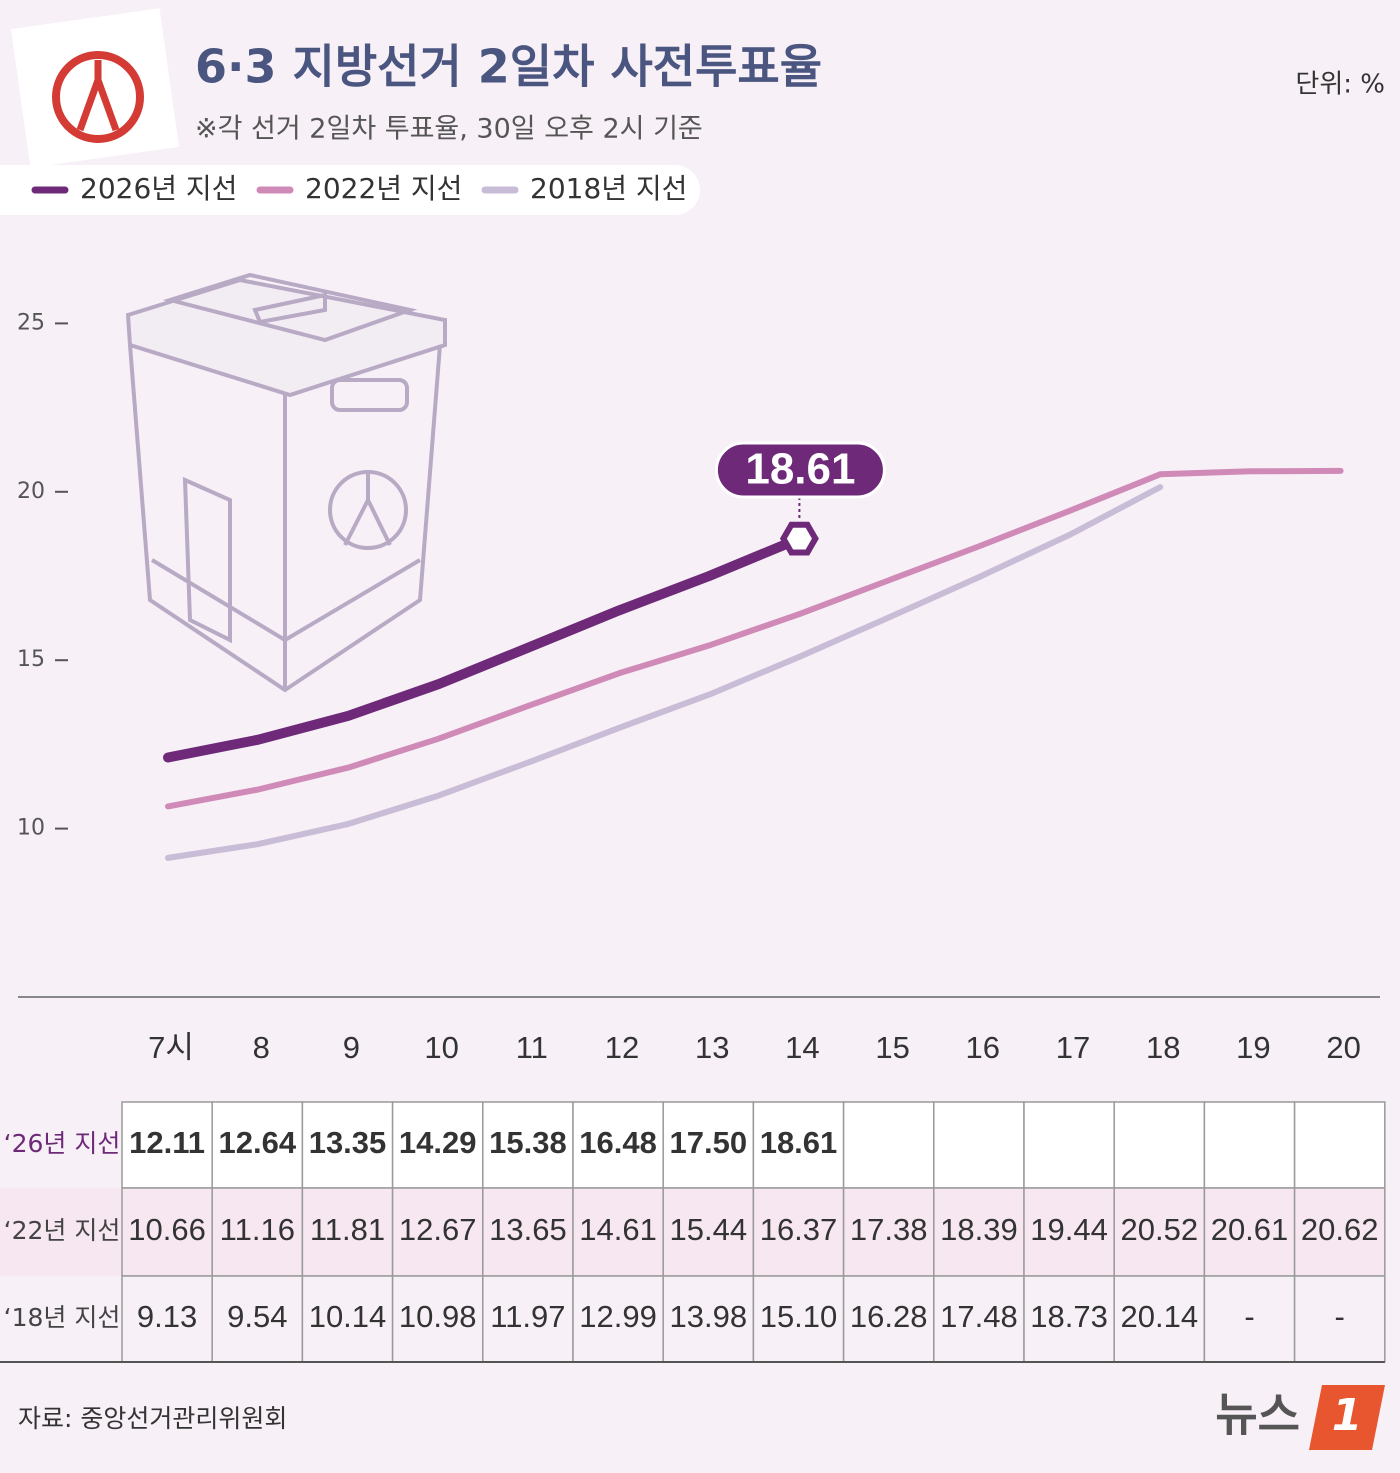  What do you see at coordinates (799, 1142) in the screenshot?
I see `table-value: 18.61` at bounding box center [799, 1142].